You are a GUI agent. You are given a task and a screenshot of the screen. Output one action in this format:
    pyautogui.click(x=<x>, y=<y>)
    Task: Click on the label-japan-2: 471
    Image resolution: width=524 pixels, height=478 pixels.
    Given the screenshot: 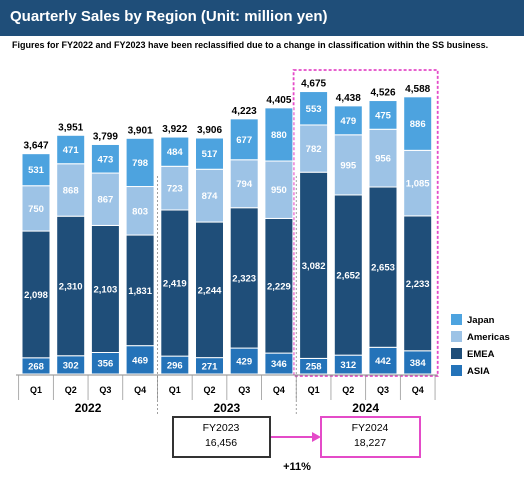 What is the action you would take?
    pyautogui.click(x=71, y=150)
    